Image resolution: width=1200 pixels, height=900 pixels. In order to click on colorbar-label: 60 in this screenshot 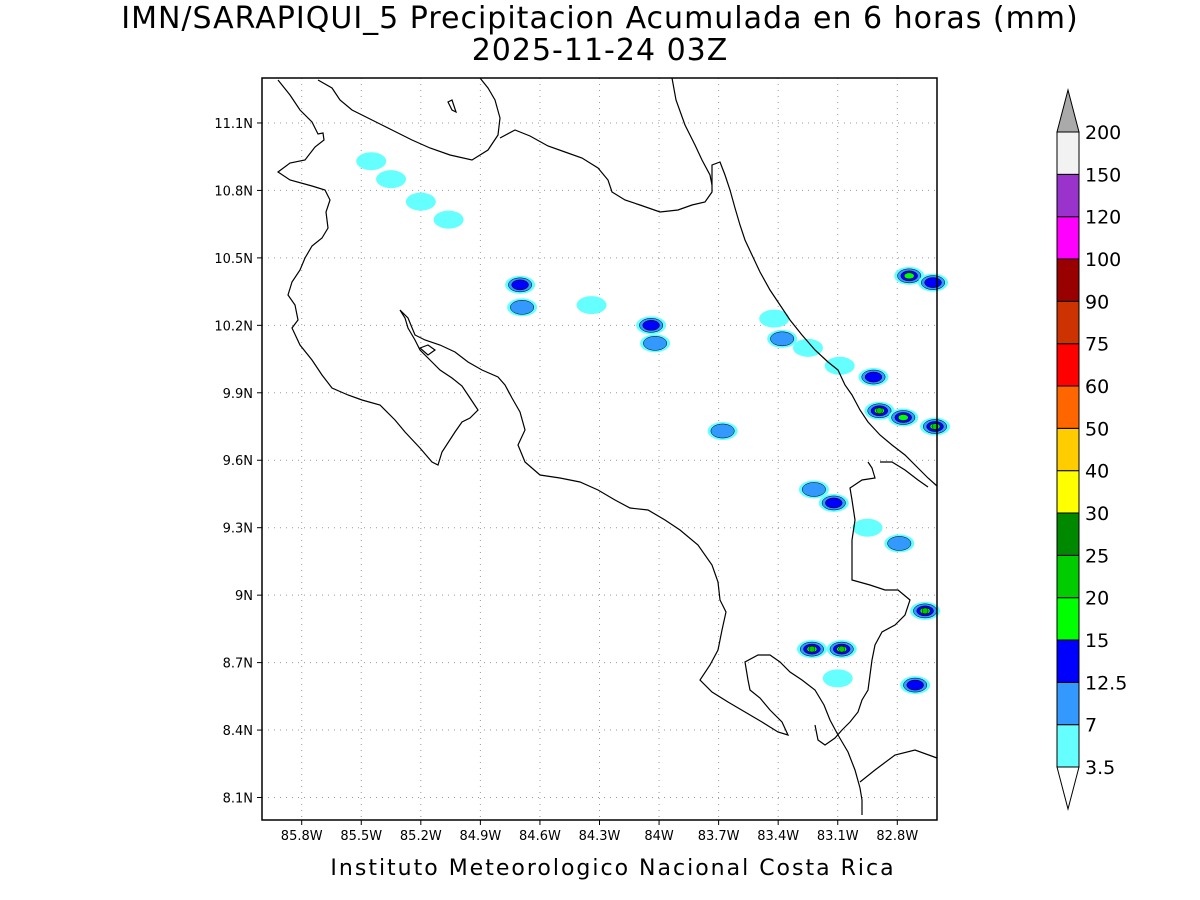, I will do `click(1097, 387)`.